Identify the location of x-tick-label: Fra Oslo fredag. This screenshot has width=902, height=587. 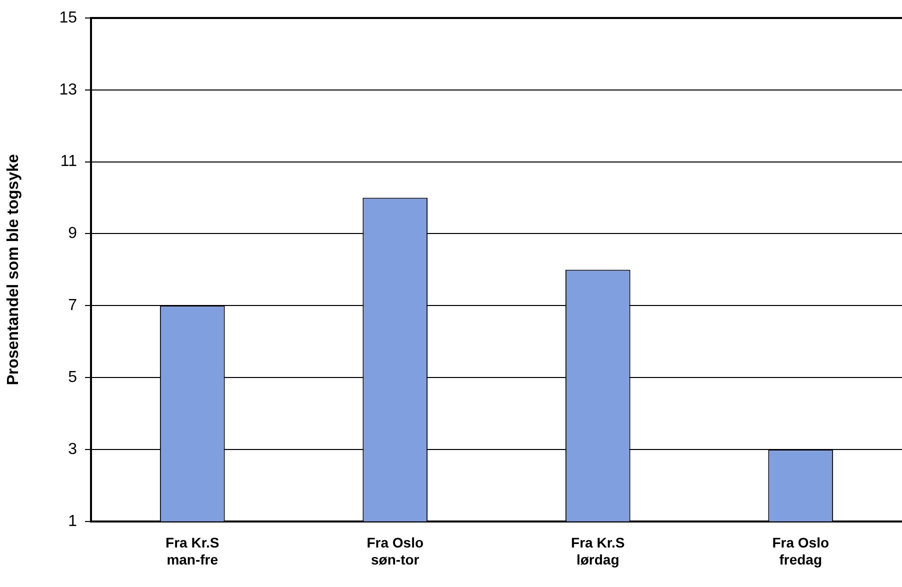
(801, 551).